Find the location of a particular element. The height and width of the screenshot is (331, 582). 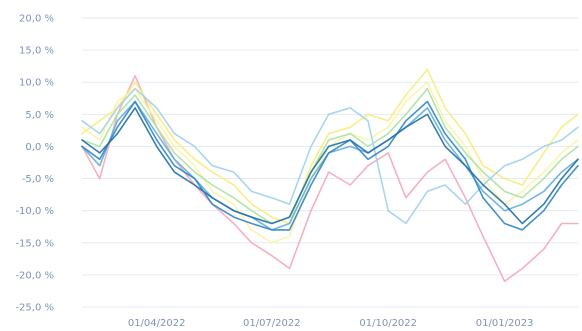

y-tick-label: -25,0 % is located at coordinates (34, 308).